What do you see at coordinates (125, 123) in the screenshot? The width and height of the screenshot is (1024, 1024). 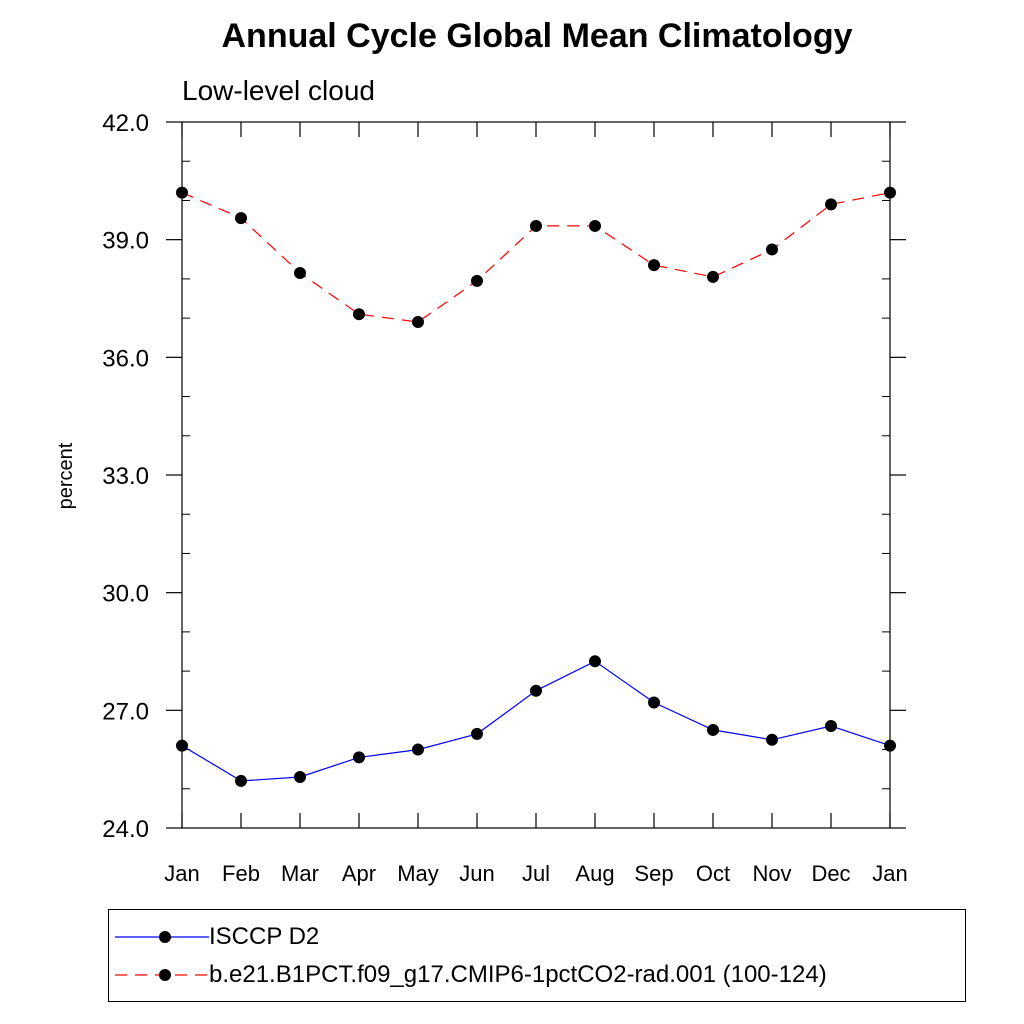 I see `y-tick-label: 42.0` at bounding box center [125, 123].